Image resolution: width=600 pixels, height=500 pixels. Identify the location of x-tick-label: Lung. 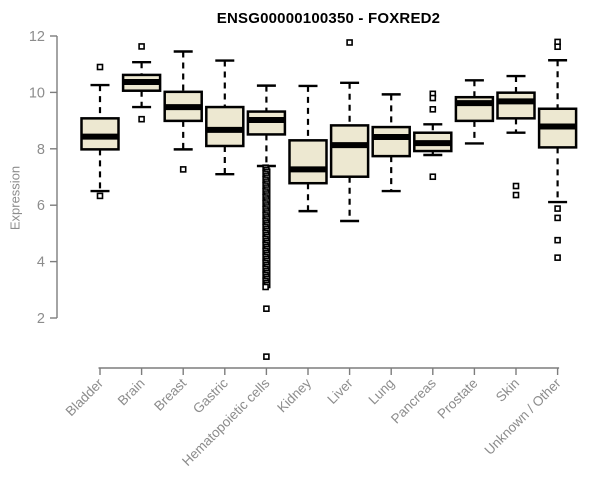
(381, 392).